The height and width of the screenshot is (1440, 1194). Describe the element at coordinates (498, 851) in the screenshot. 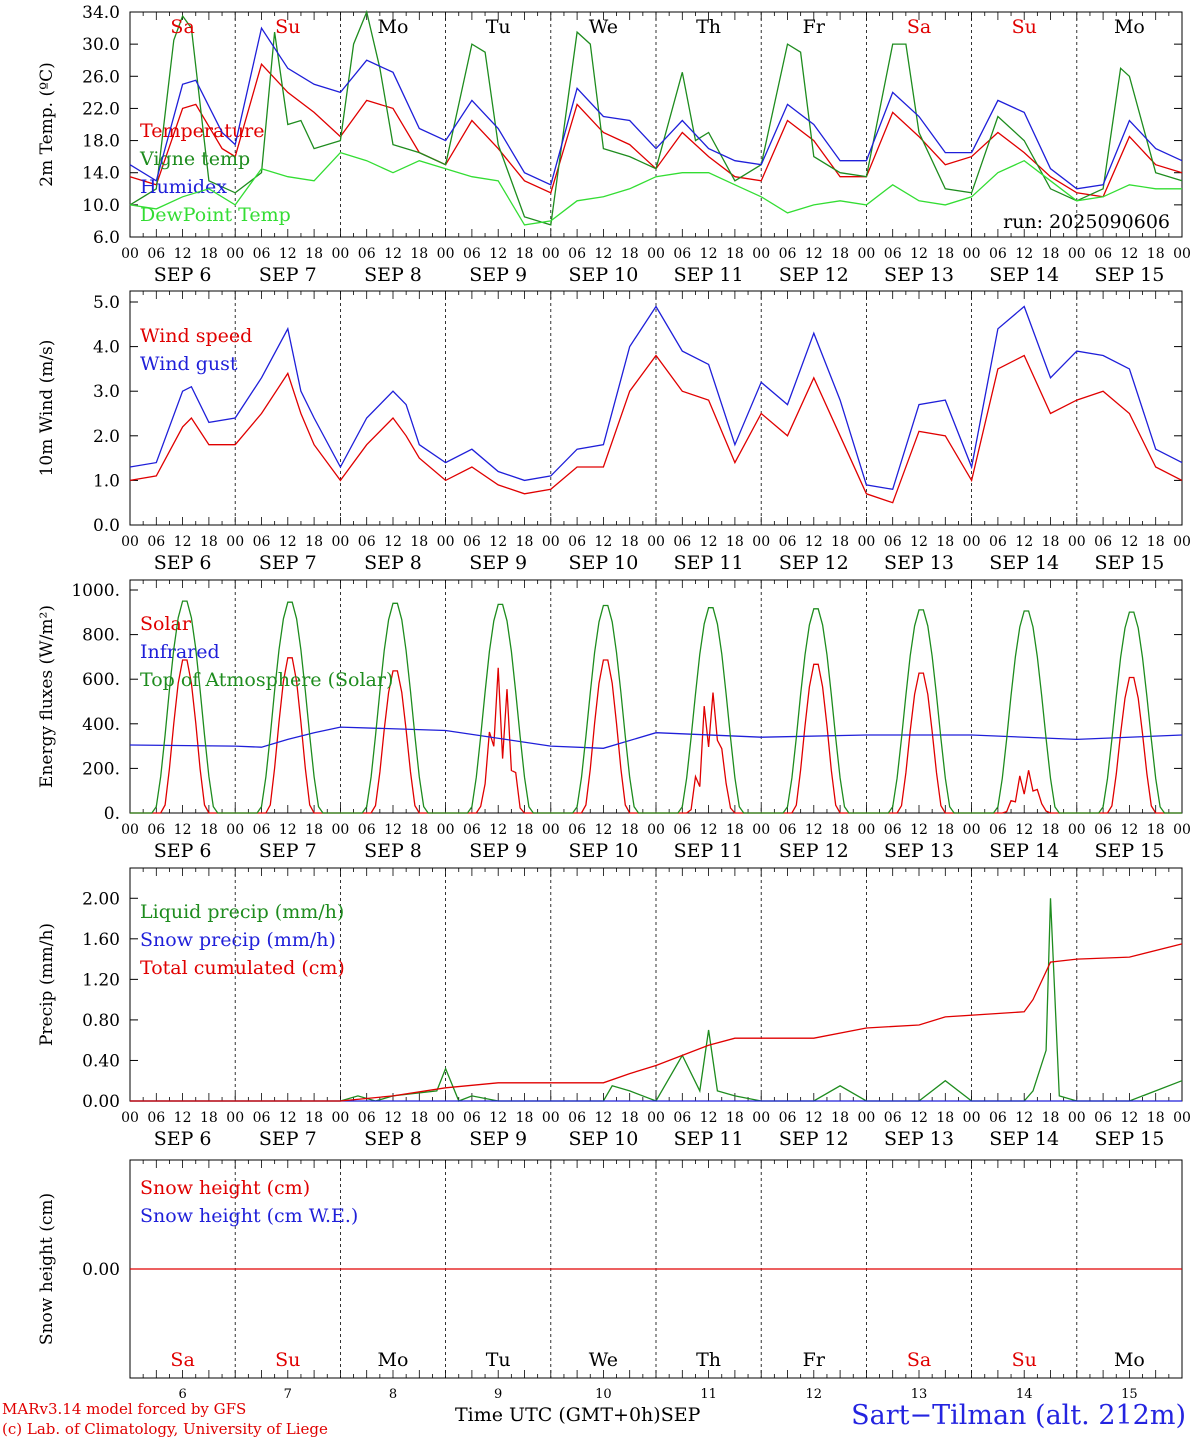

I see `date-label: SEP 9` at that location.